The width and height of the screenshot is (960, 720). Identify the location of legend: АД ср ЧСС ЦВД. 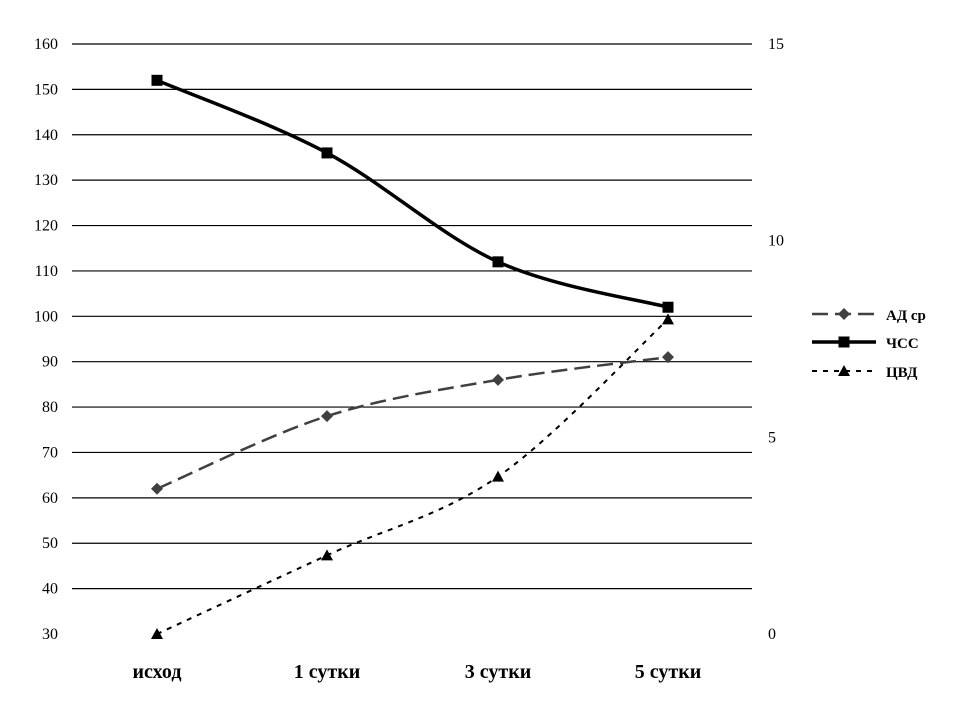
(869, 344).